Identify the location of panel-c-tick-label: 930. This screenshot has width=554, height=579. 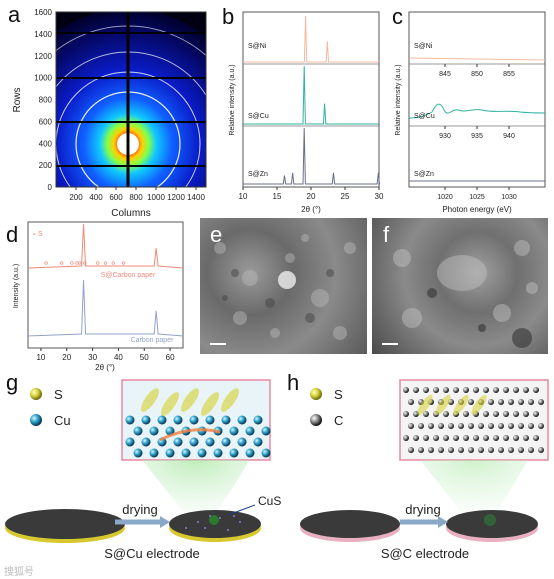
(445, 136).